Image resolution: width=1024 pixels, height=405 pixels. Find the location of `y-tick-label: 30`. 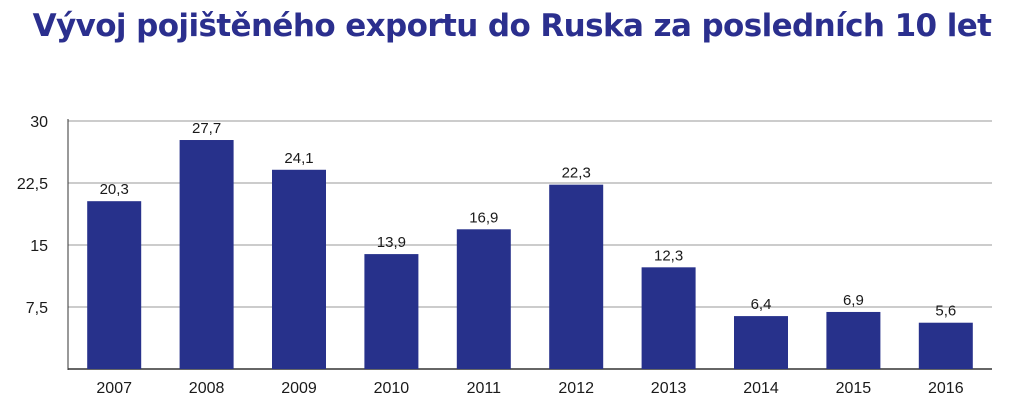

y-tick-label: 30 is located at coordinates (39, 122).